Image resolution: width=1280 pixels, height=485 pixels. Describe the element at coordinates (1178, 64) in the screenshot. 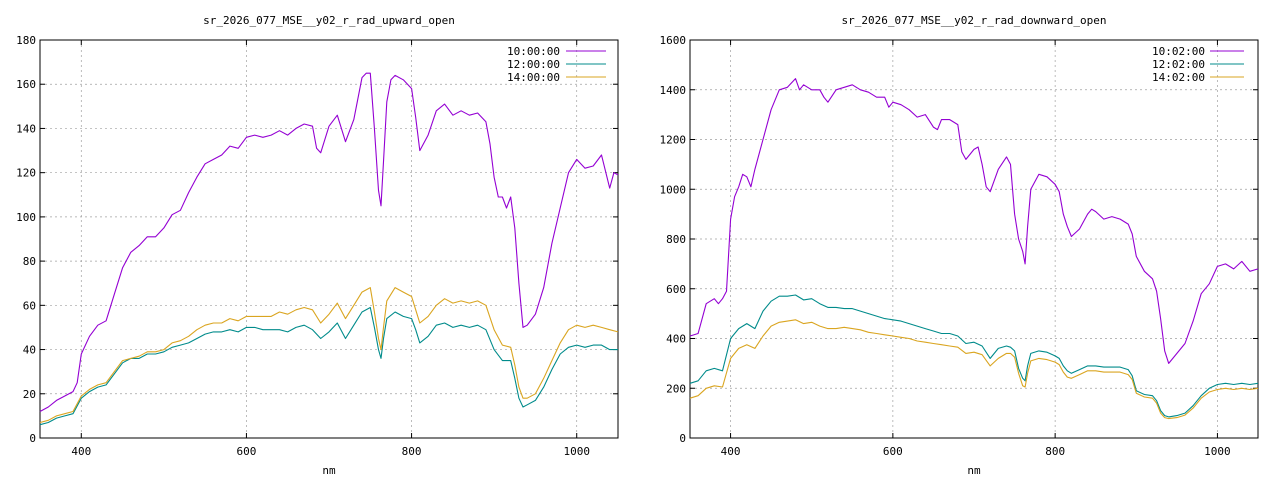

I see `legend-label: 12:02:00` at that location.